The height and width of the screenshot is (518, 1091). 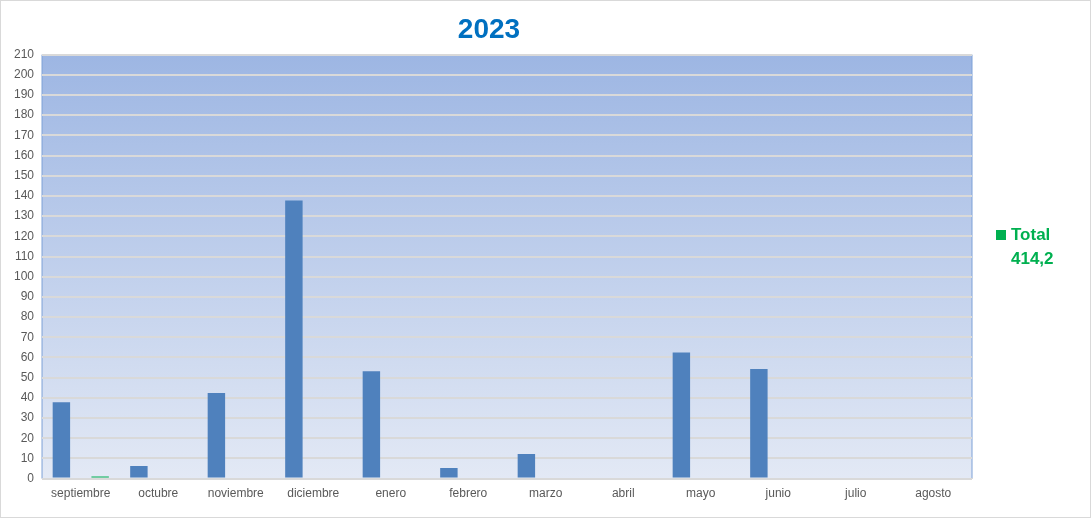 I want to click on y-tick-label: 10, so click(x=27, y=457).